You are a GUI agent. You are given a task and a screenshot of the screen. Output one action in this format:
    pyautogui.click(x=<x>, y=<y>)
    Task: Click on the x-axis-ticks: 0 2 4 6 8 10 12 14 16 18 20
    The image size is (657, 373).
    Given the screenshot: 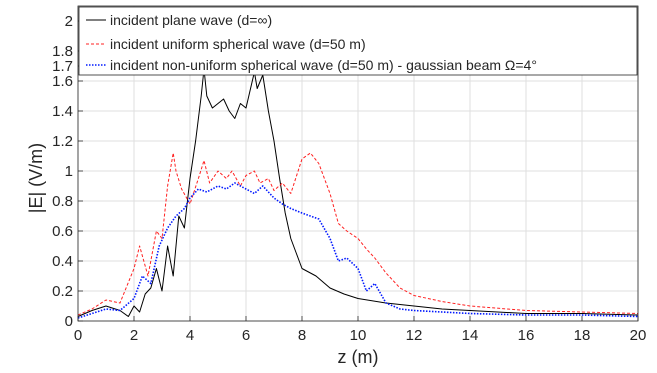 What is the action you would take?
    pyautogui.click(x=360, y=330)
    